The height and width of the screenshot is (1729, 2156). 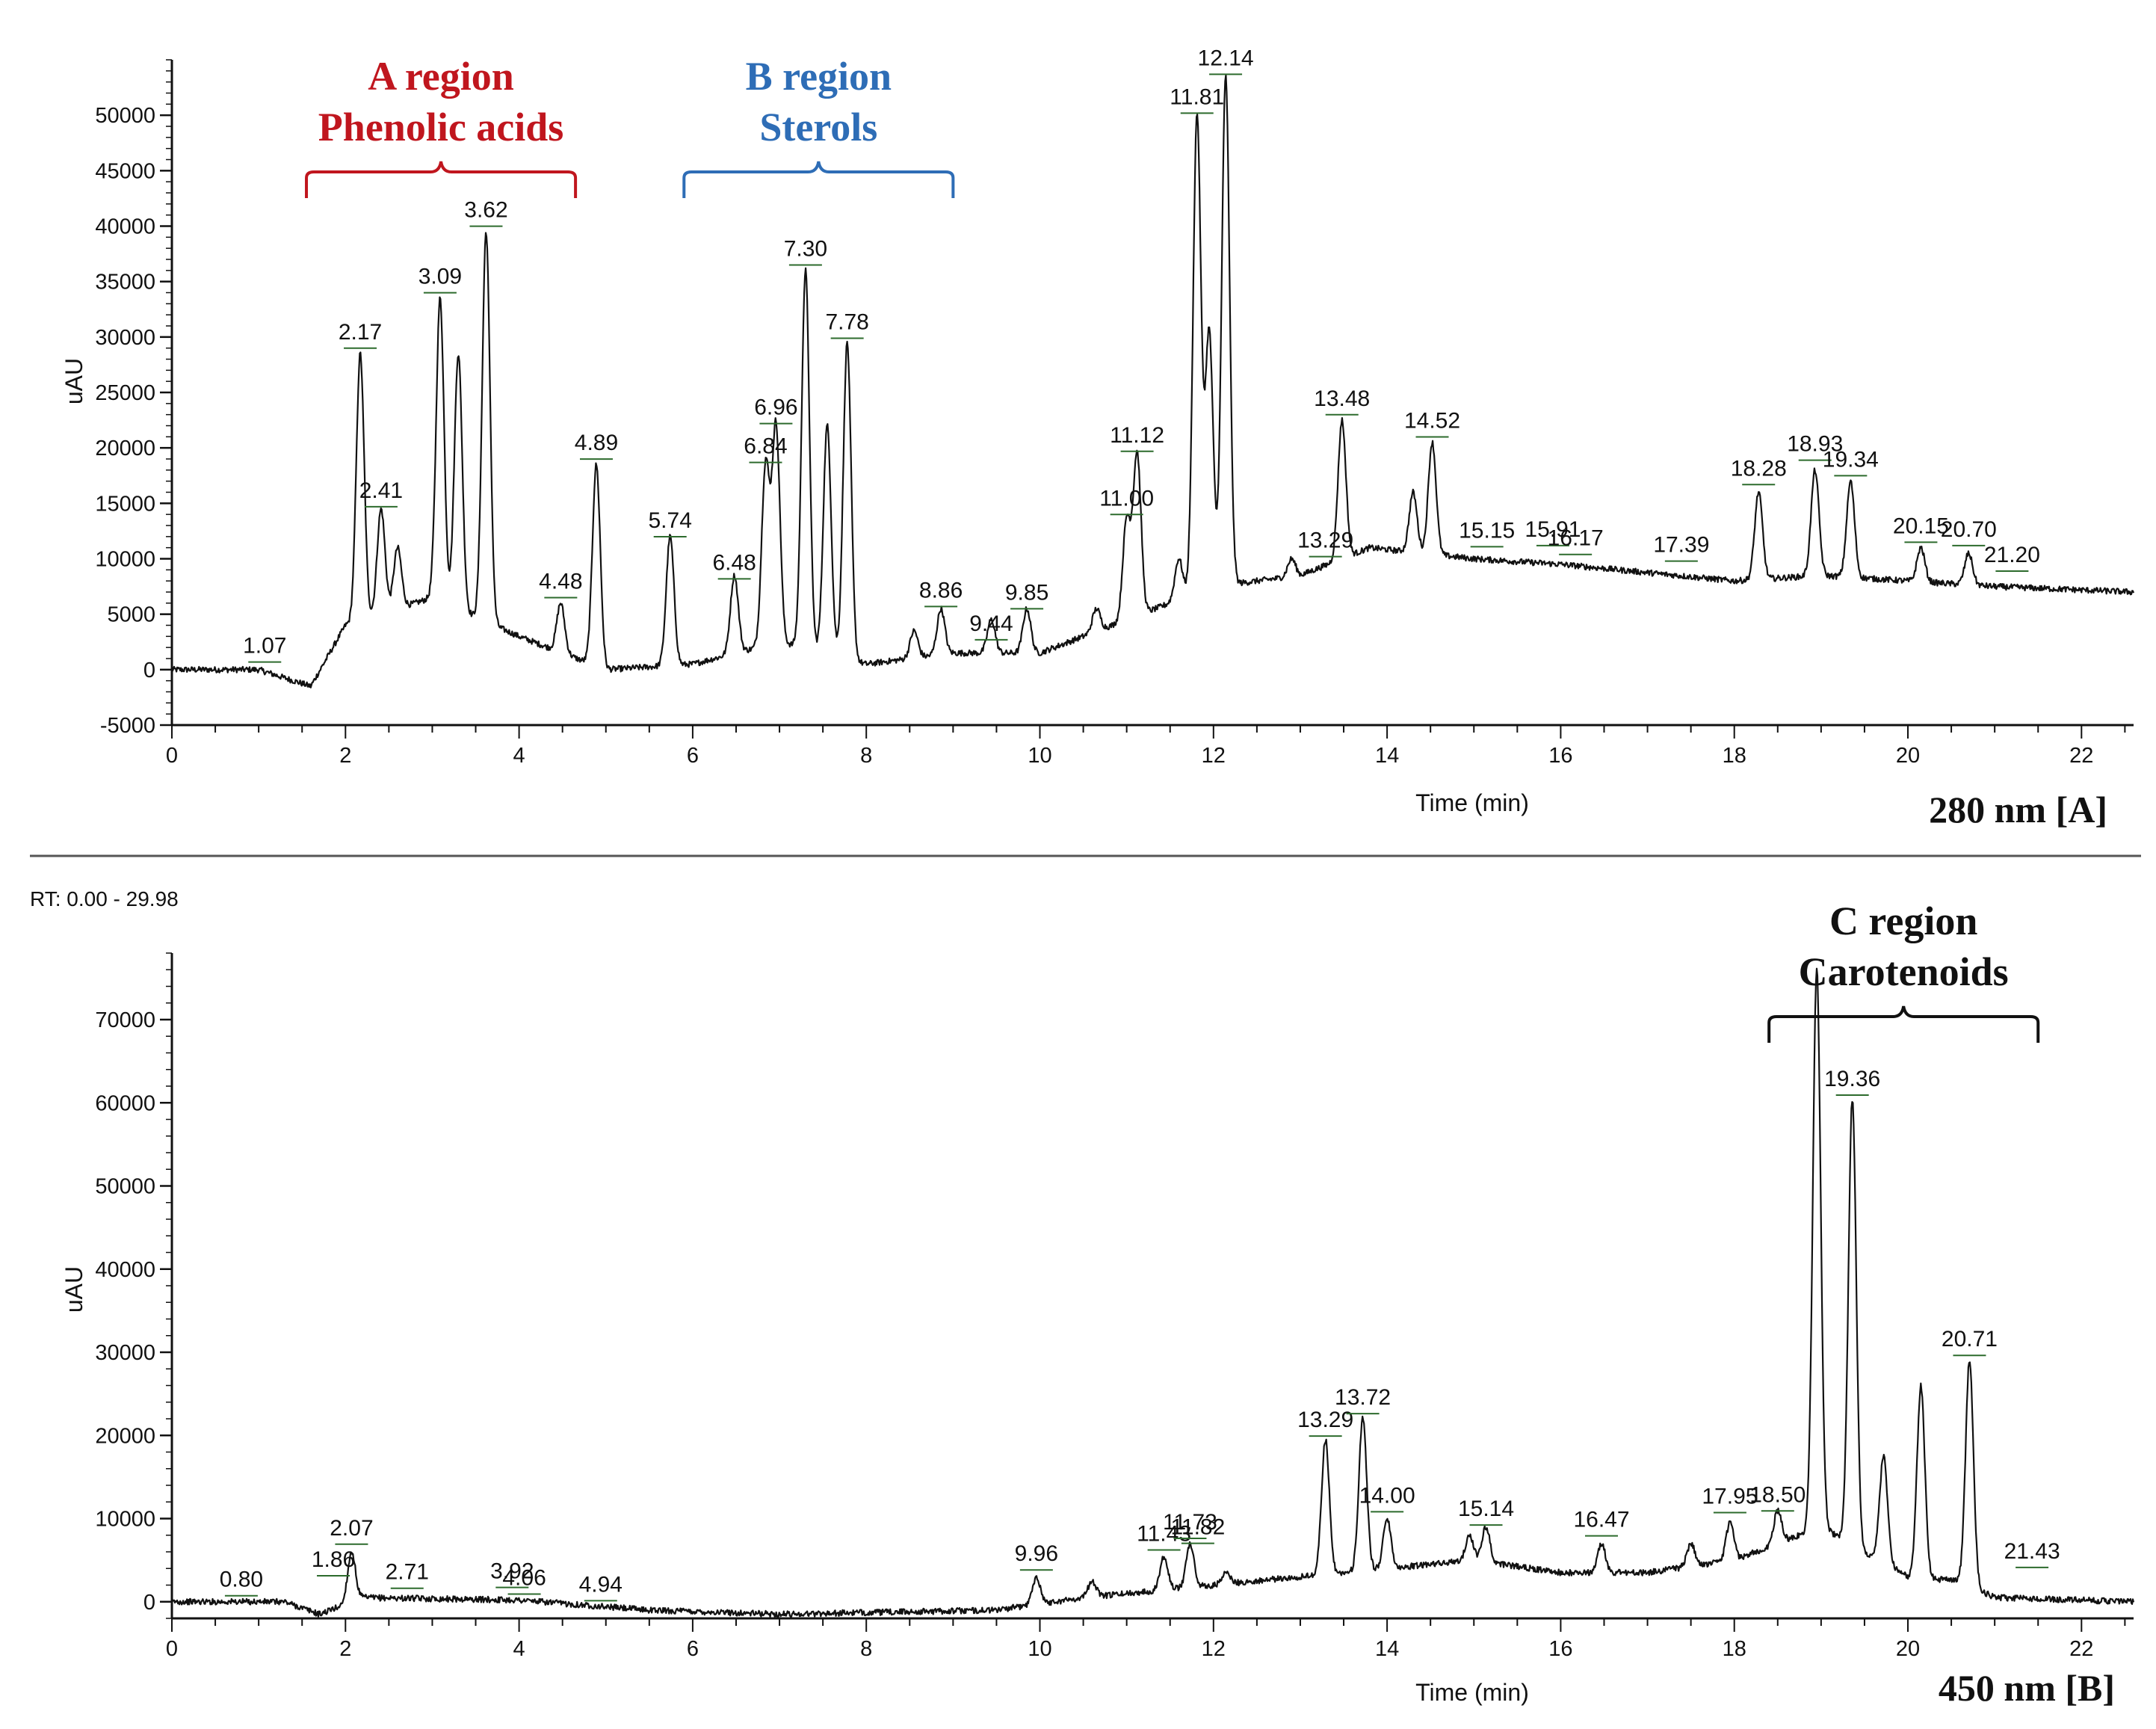 I want to click on panel-b-y-tick-label: 40000, so click(x=125, y=1270).